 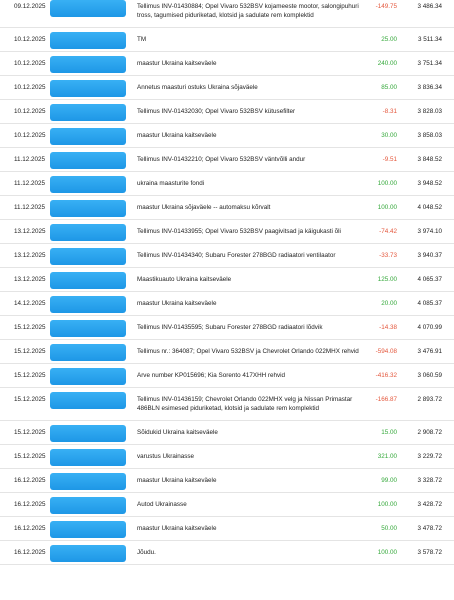 What do you see at coordinates (162, 504) in the screenshot?
I see `description: Autod Ukrainasse` at bounding box center [162, 504].